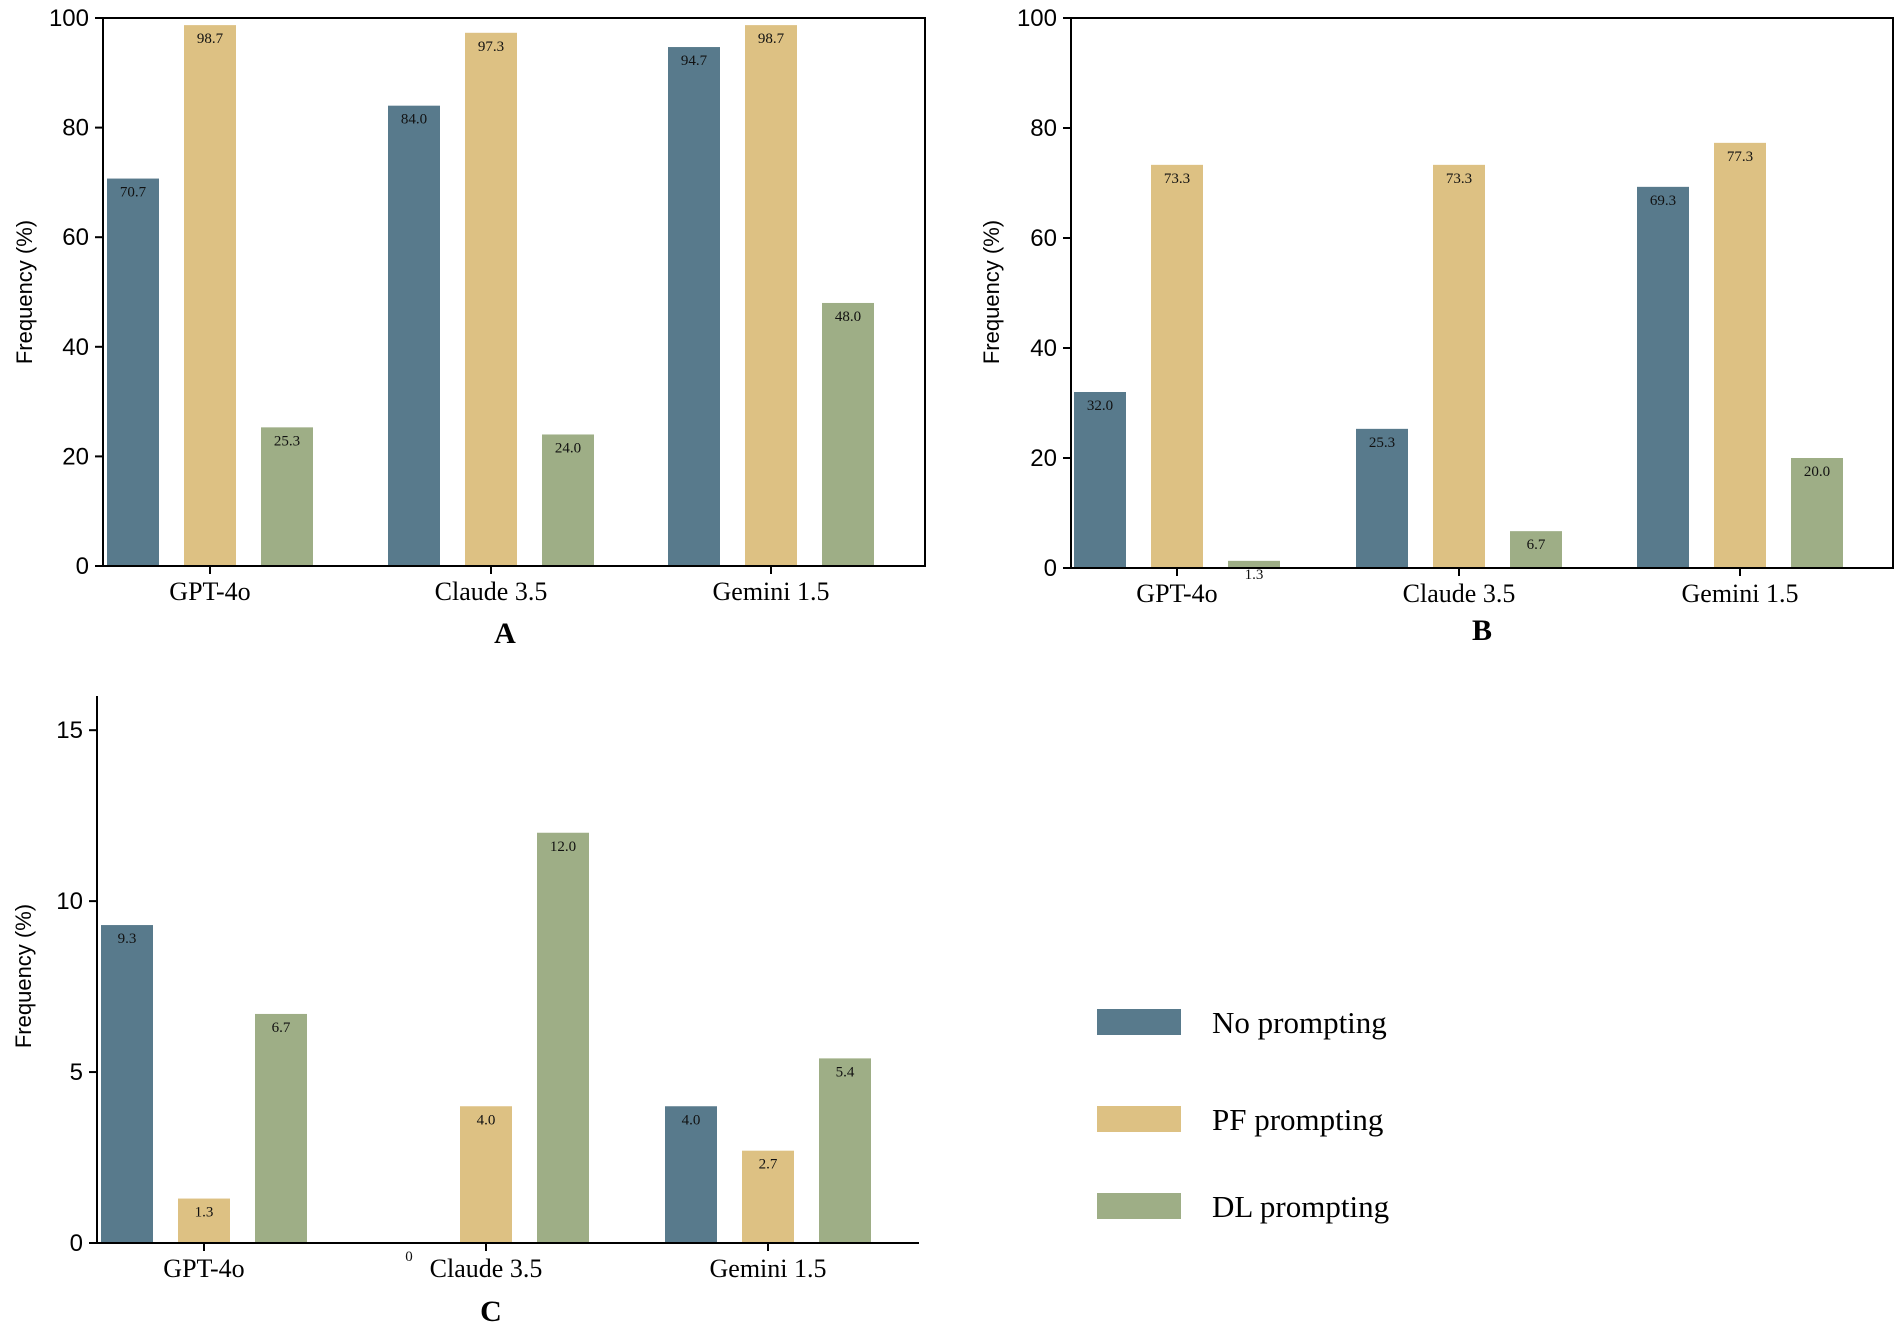 This screenshot has height=1328, width=1902. Describe the element at coordinates (486, 1268) in the screenshot. I see `panel-c-x-tick-label: Claude 3.5` at that location.